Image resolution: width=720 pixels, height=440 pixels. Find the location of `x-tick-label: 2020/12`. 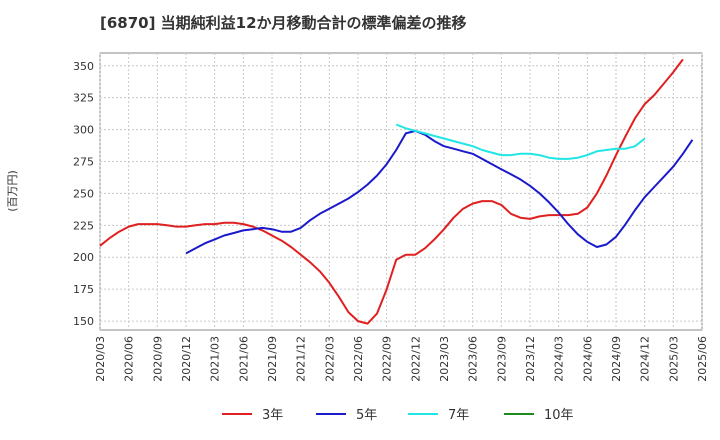

x-tick-label: 2020/12 is located at coordinates (186, 359).